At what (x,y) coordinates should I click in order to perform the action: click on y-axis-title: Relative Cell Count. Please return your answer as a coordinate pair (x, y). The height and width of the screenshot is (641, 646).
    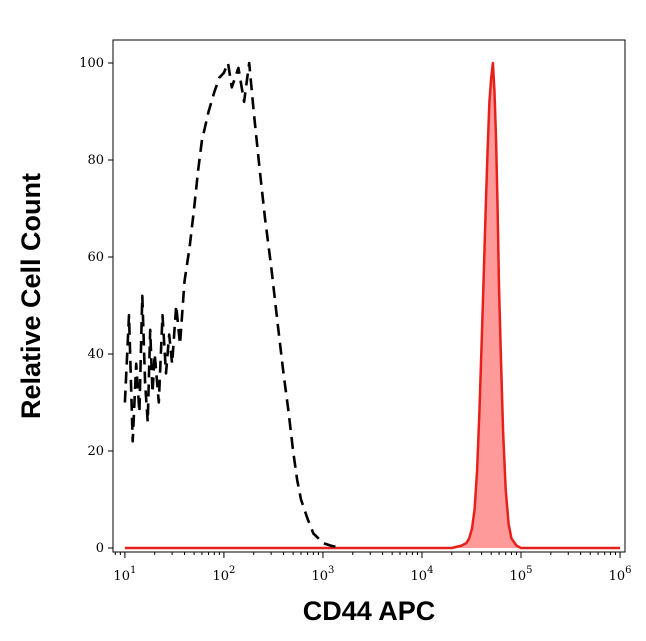
    Looking at the image, I should click on (31, 296).